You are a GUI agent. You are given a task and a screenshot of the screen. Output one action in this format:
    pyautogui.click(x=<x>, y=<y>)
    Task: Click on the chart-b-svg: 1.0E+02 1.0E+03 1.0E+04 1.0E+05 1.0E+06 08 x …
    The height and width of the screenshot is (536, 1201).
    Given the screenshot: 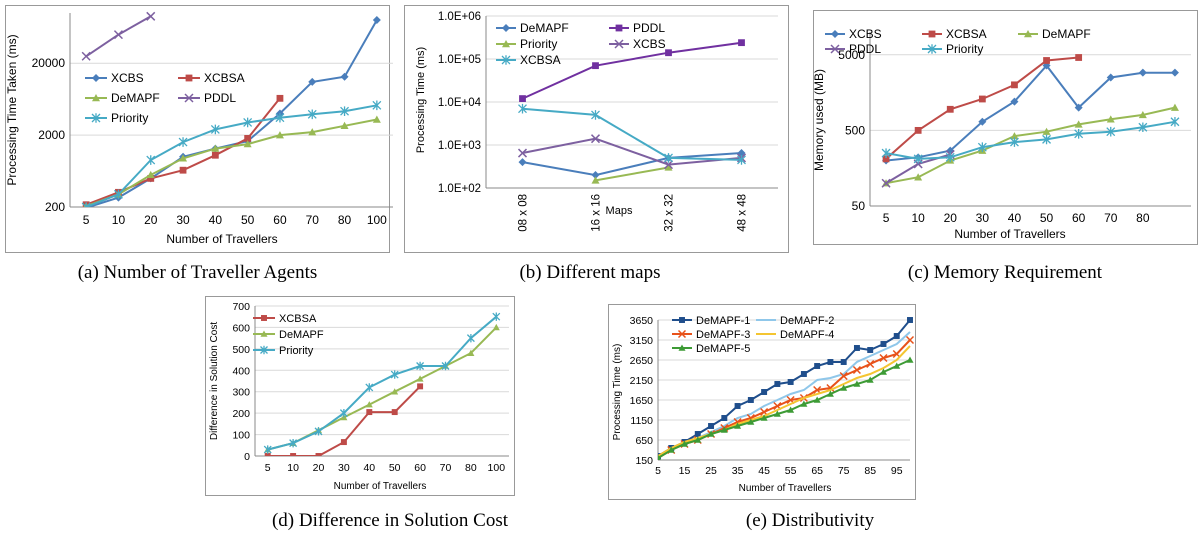 What is the action you would take?
    pyautogui.click(x=596, y=129)
    